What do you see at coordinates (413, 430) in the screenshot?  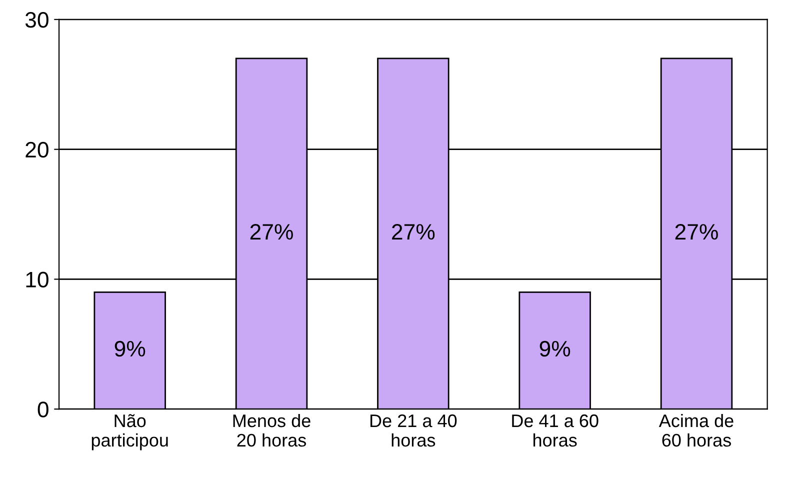 I see `x-tick-label: De 21 a 40 horas` at bounding box center [413, 430].